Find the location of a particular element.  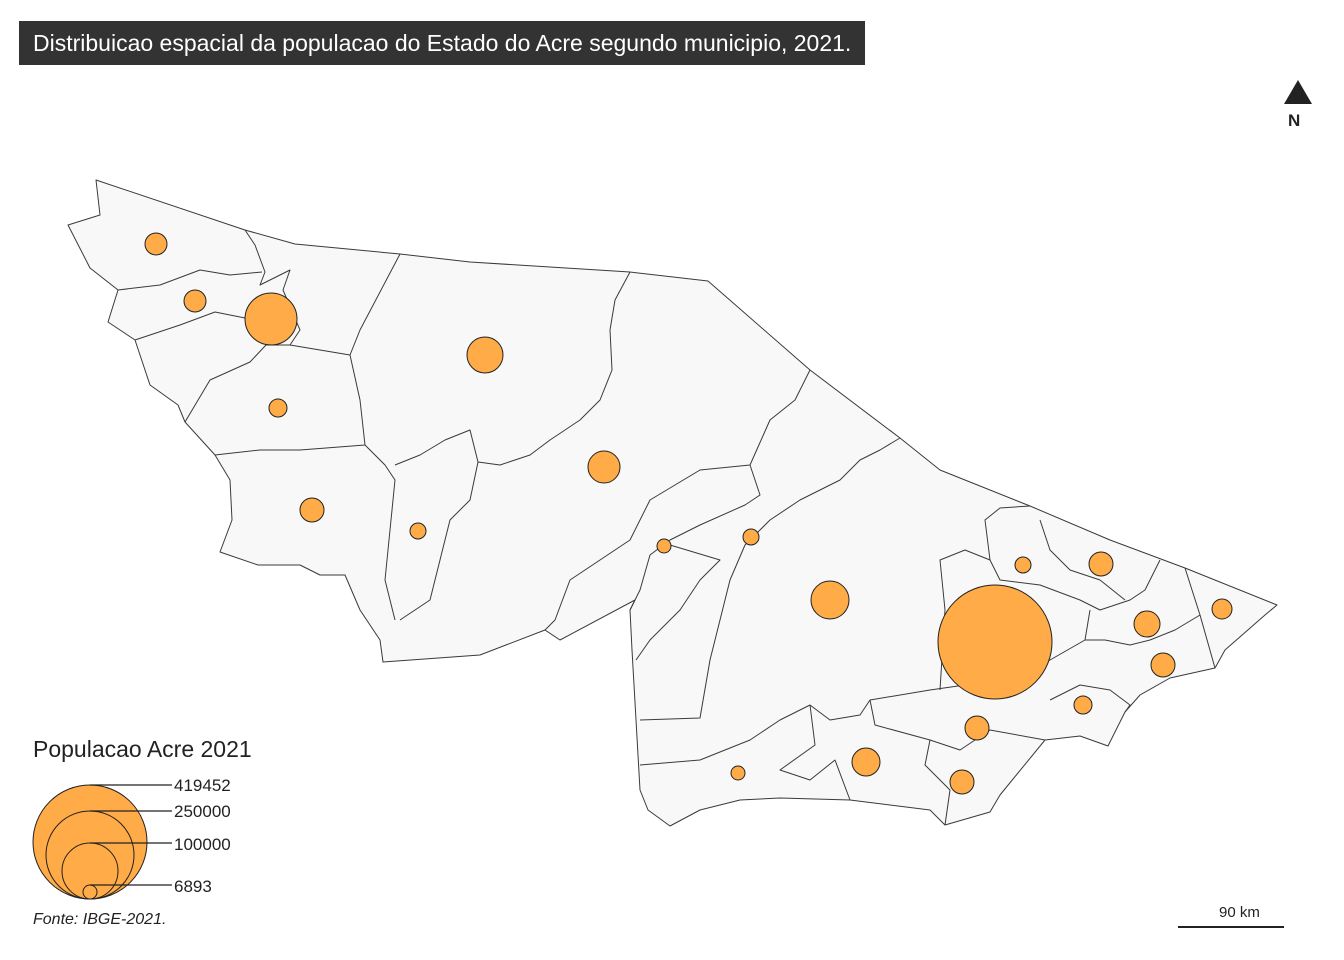

scale-bar-label: 90 km is located at coordinates (1239, 912).